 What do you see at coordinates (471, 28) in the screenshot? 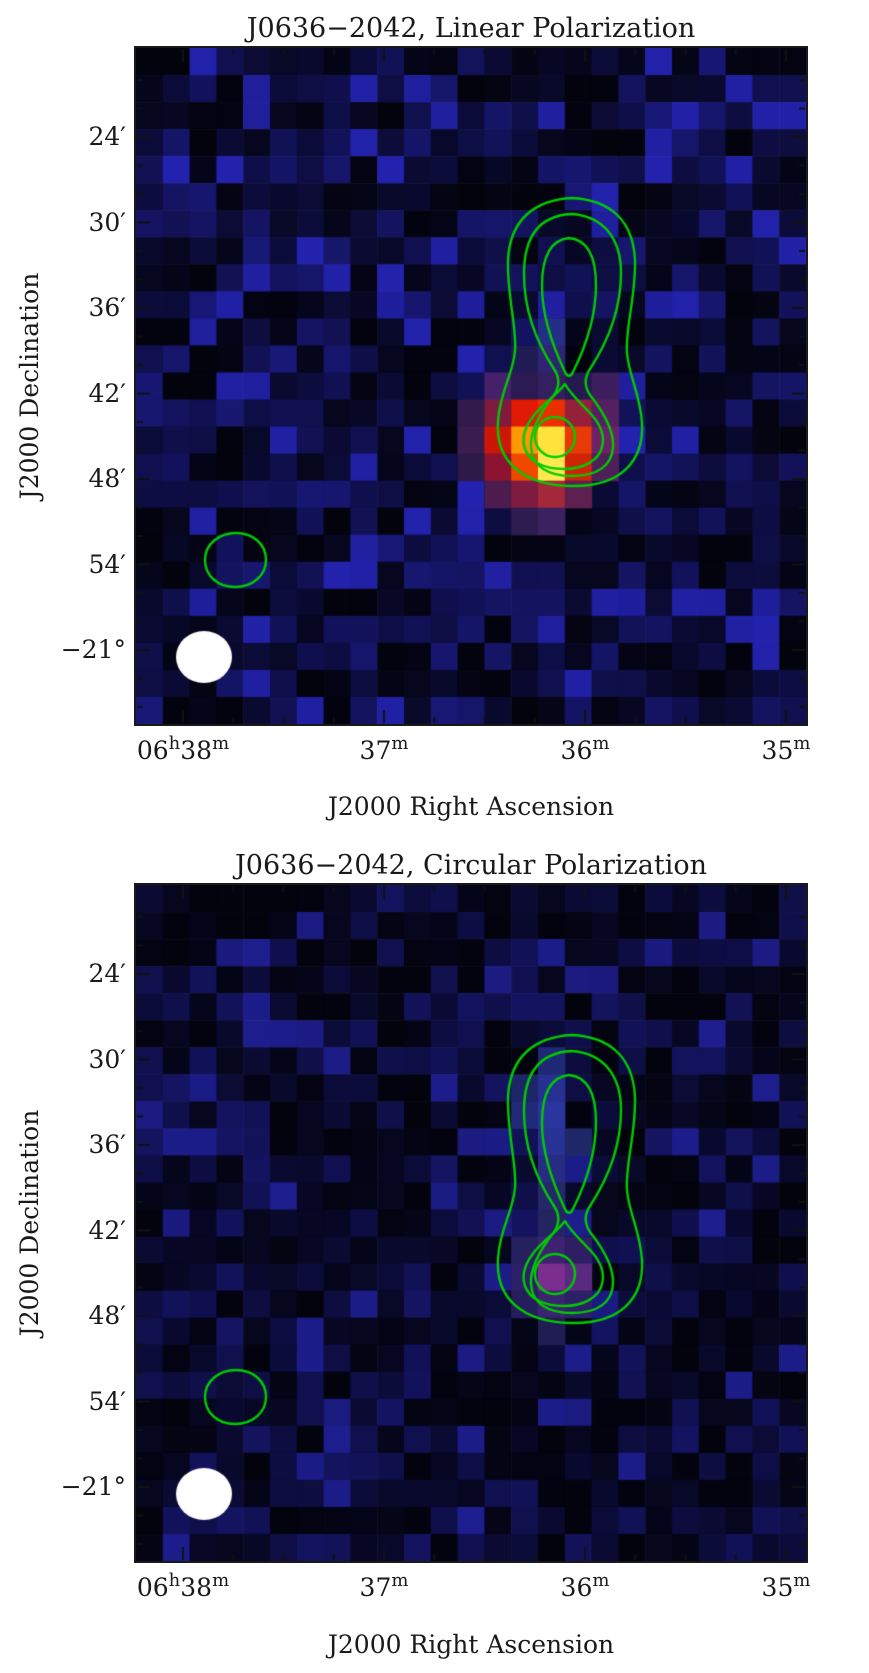
I see `panel-title-linear: J0636−2042, Linear Polarization` at bounding box center [471, 28].